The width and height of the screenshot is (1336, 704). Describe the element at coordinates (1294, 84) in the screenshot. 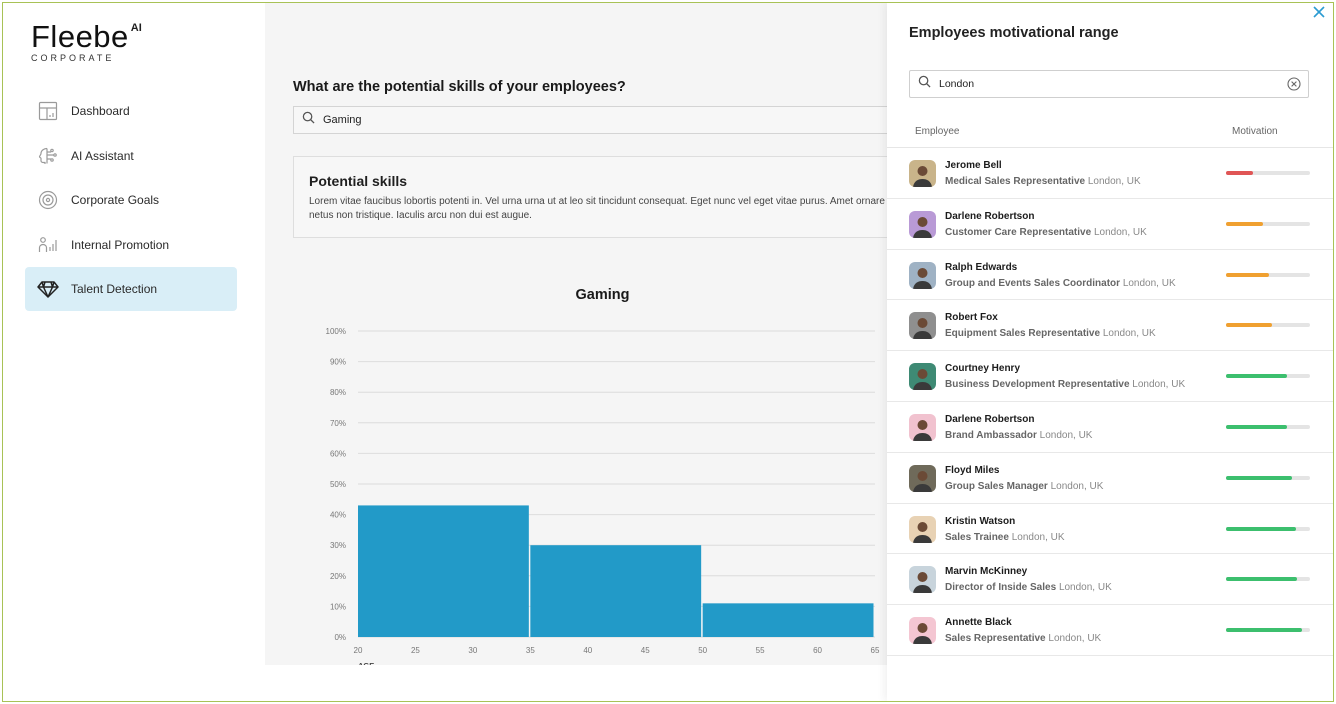

I see `clear-search-icon` at that location.